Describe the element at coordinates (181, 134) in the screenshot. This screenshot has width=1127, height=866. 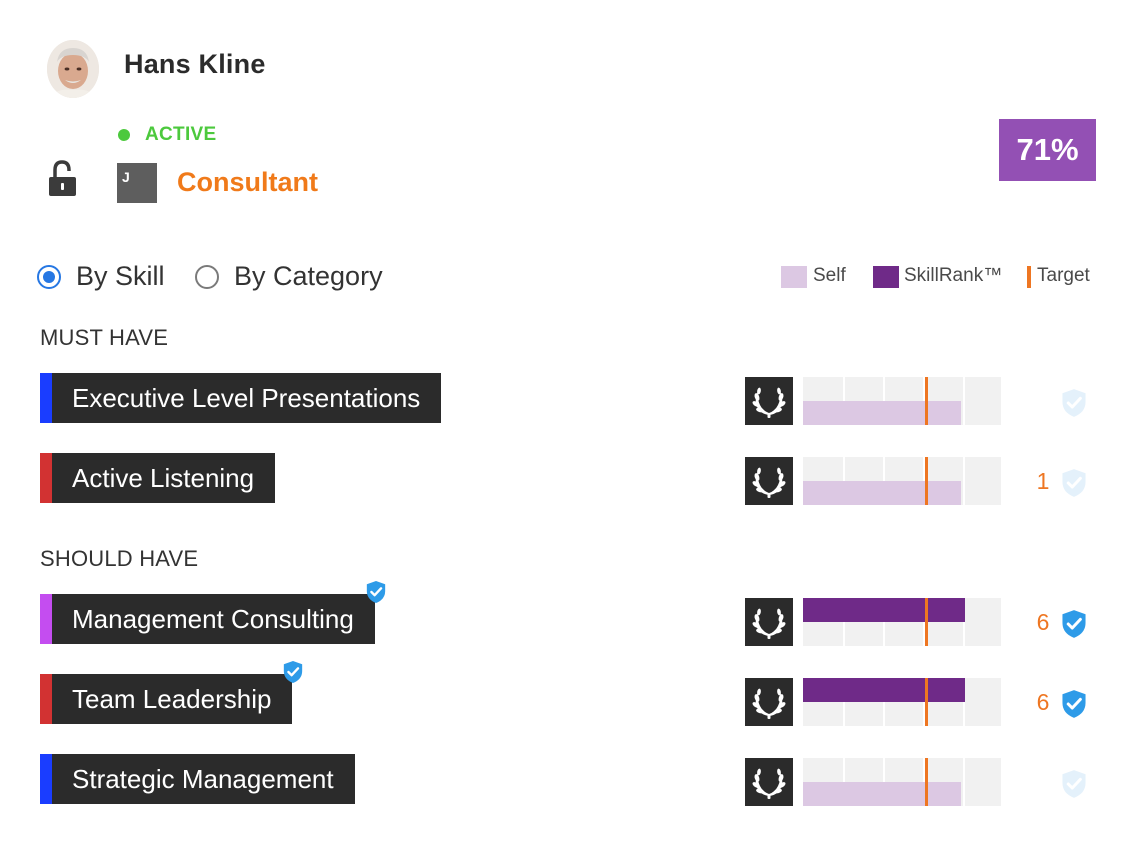
I see `status-label: ACTIVE` at that location.